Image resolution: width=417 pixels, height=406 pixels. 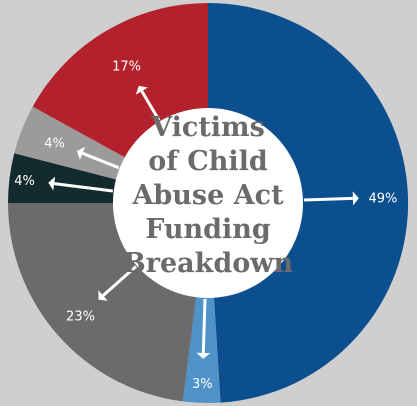 I want to click on pie-slice, so click(x=201, y=303).